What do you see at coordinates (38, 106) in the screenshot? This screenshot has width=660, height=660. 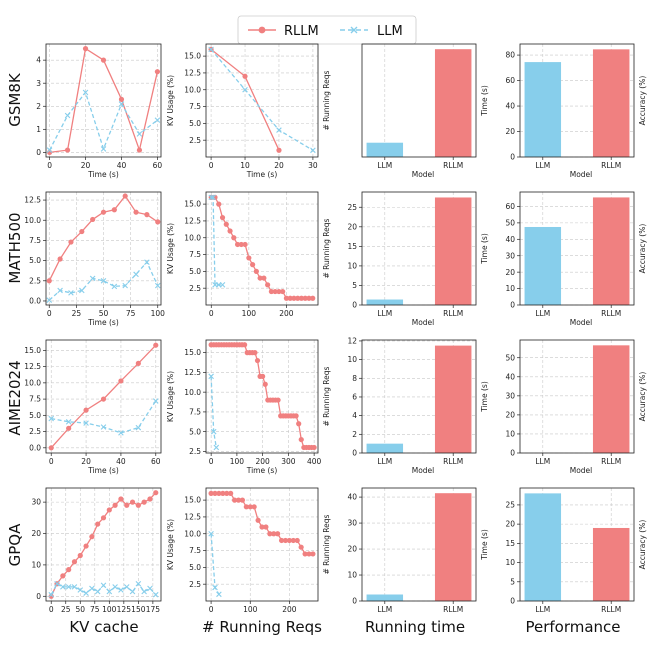 I see `y-tick-label: 2` at bounding box center [38, 106].